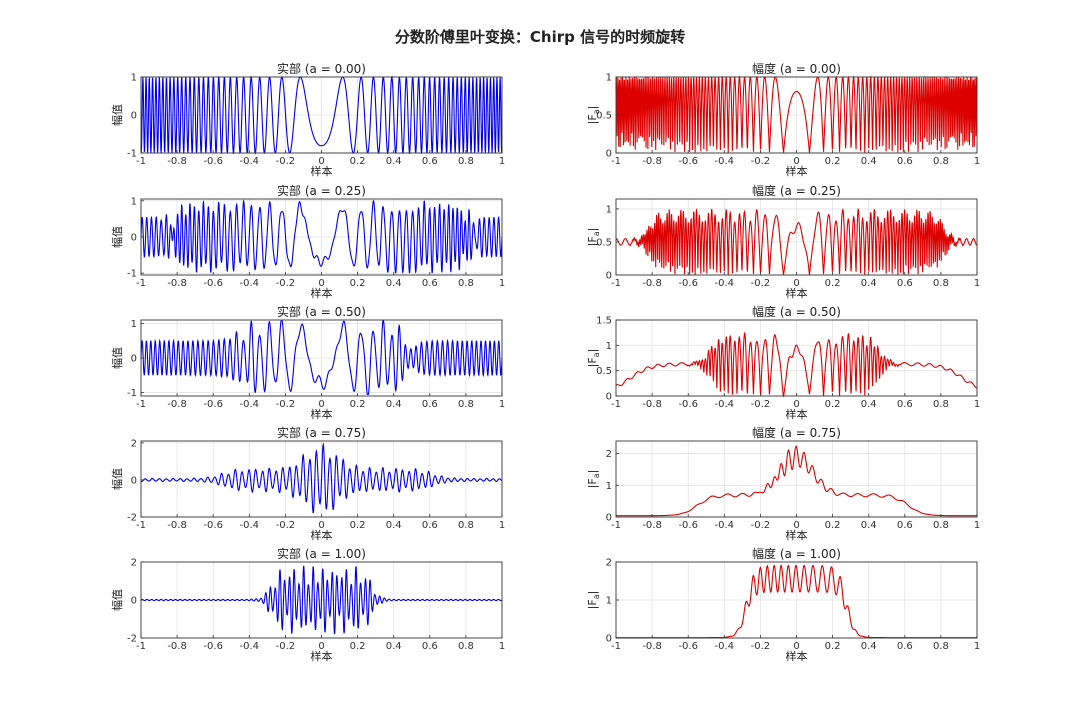 The height and width of the screenshot is (720, 1080). I want to click on y-tick-label: -1, so click(132, 154).